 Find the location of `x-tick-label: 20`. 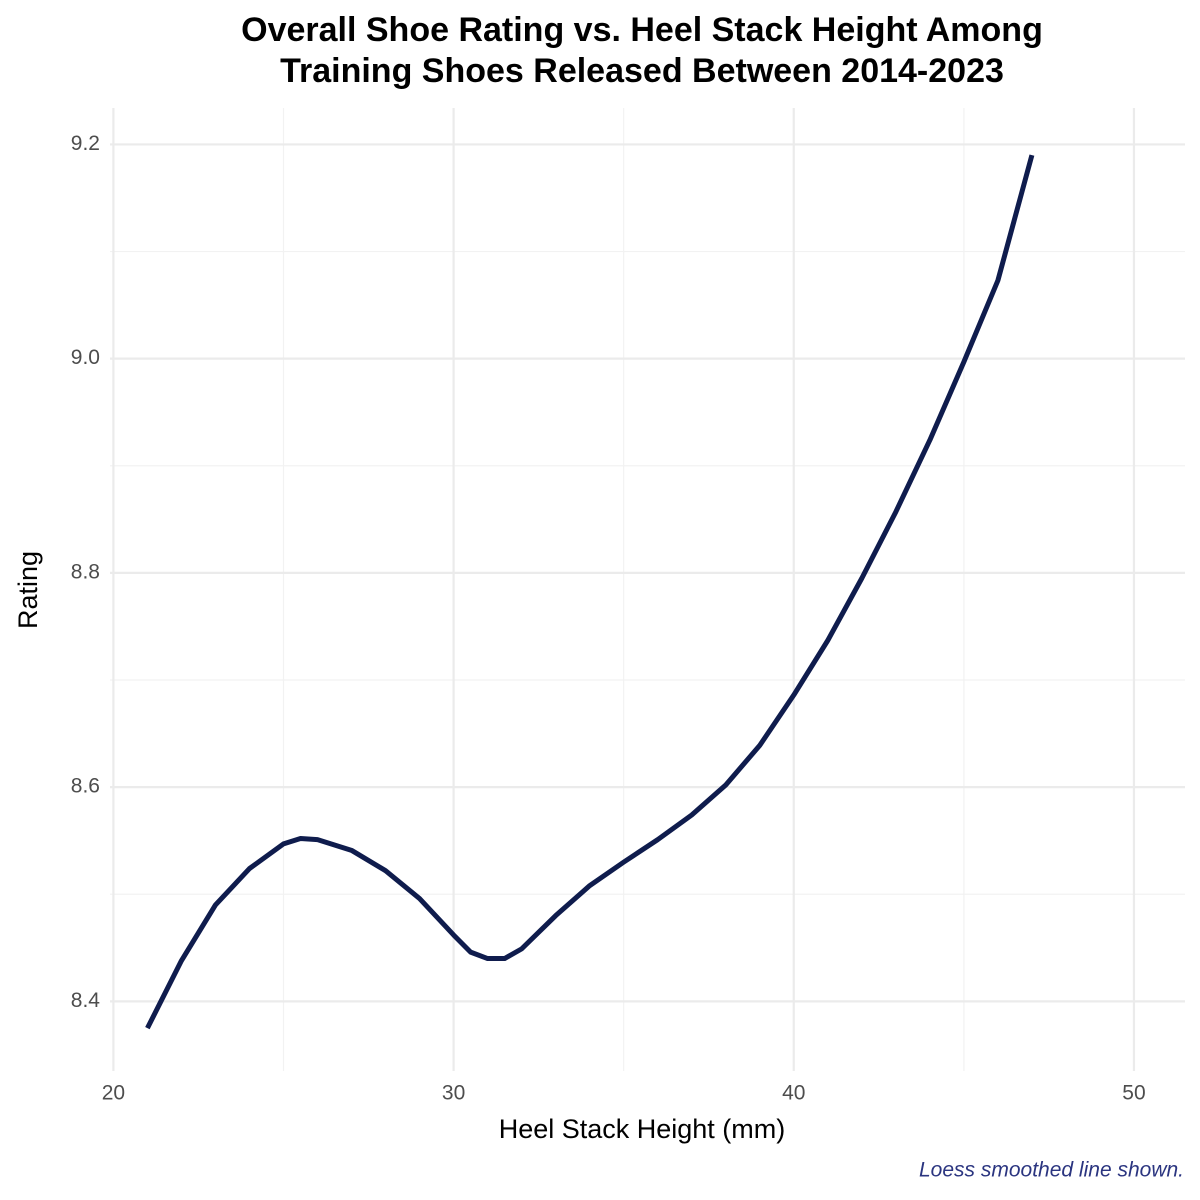

x-tick-label: 20 is located at coordinates (113, 1093).